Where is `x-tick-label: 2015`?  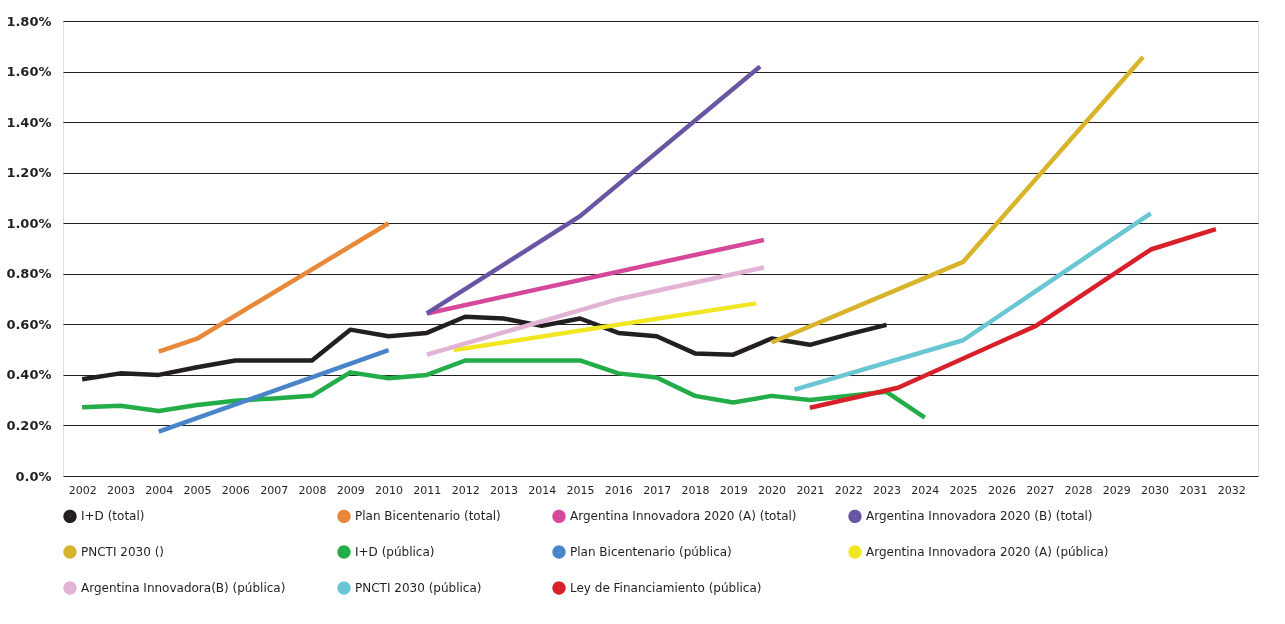
x-tick-label: 2015 is located at coordinates (580, 490).